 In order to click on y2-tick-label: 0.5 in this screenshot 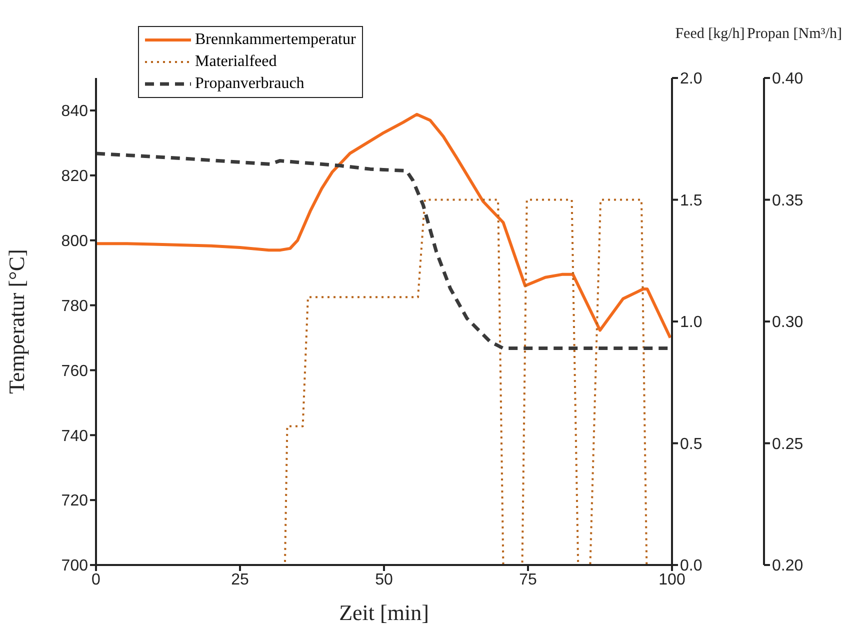, I will do `click(691, 444)`.